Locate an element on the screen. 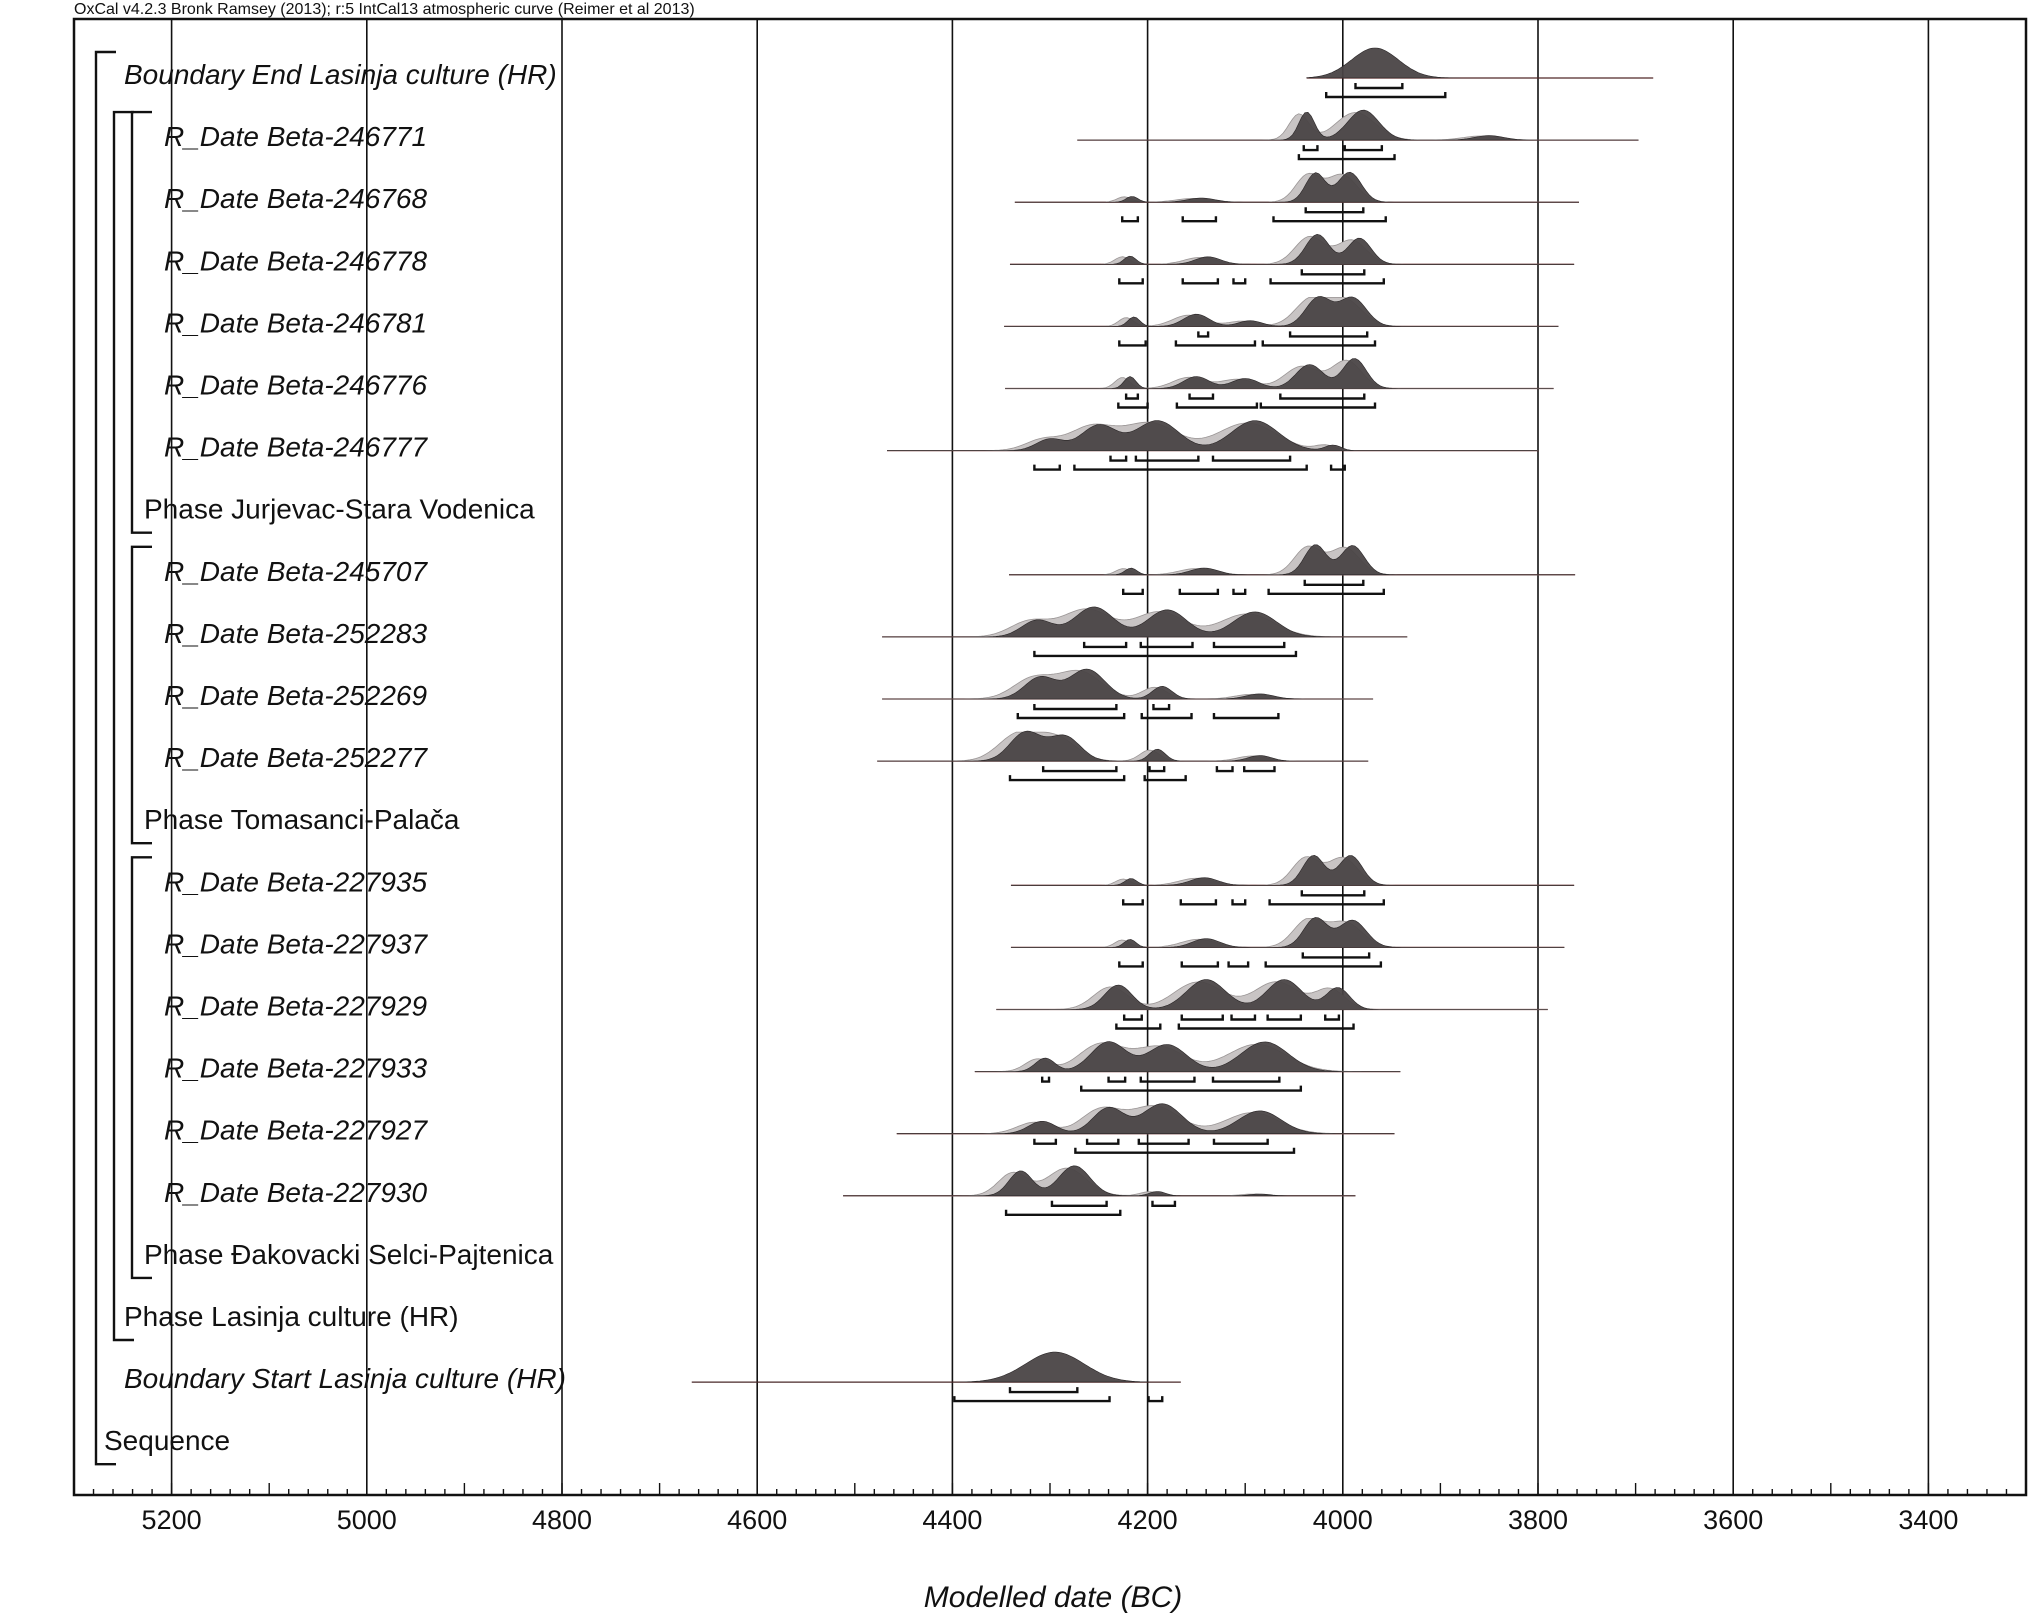  chart-row: R_Date Beta-227930 is located at coordinates (760, 1190).